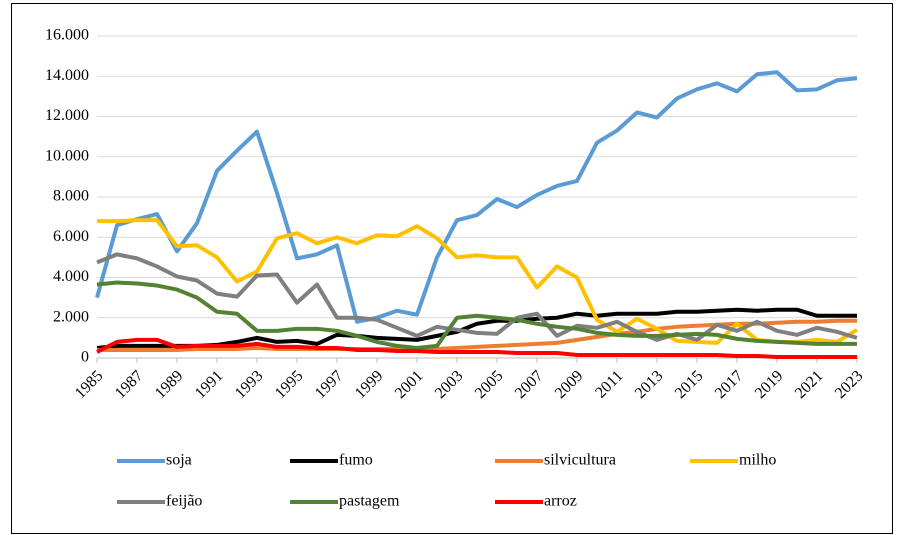 Image resolution: width=901 pixels, height=535 pixels. What do you see at coordinates (757, 460) in the screenshot?
I see `legend-label: milho` at bounding box center [757, 460].